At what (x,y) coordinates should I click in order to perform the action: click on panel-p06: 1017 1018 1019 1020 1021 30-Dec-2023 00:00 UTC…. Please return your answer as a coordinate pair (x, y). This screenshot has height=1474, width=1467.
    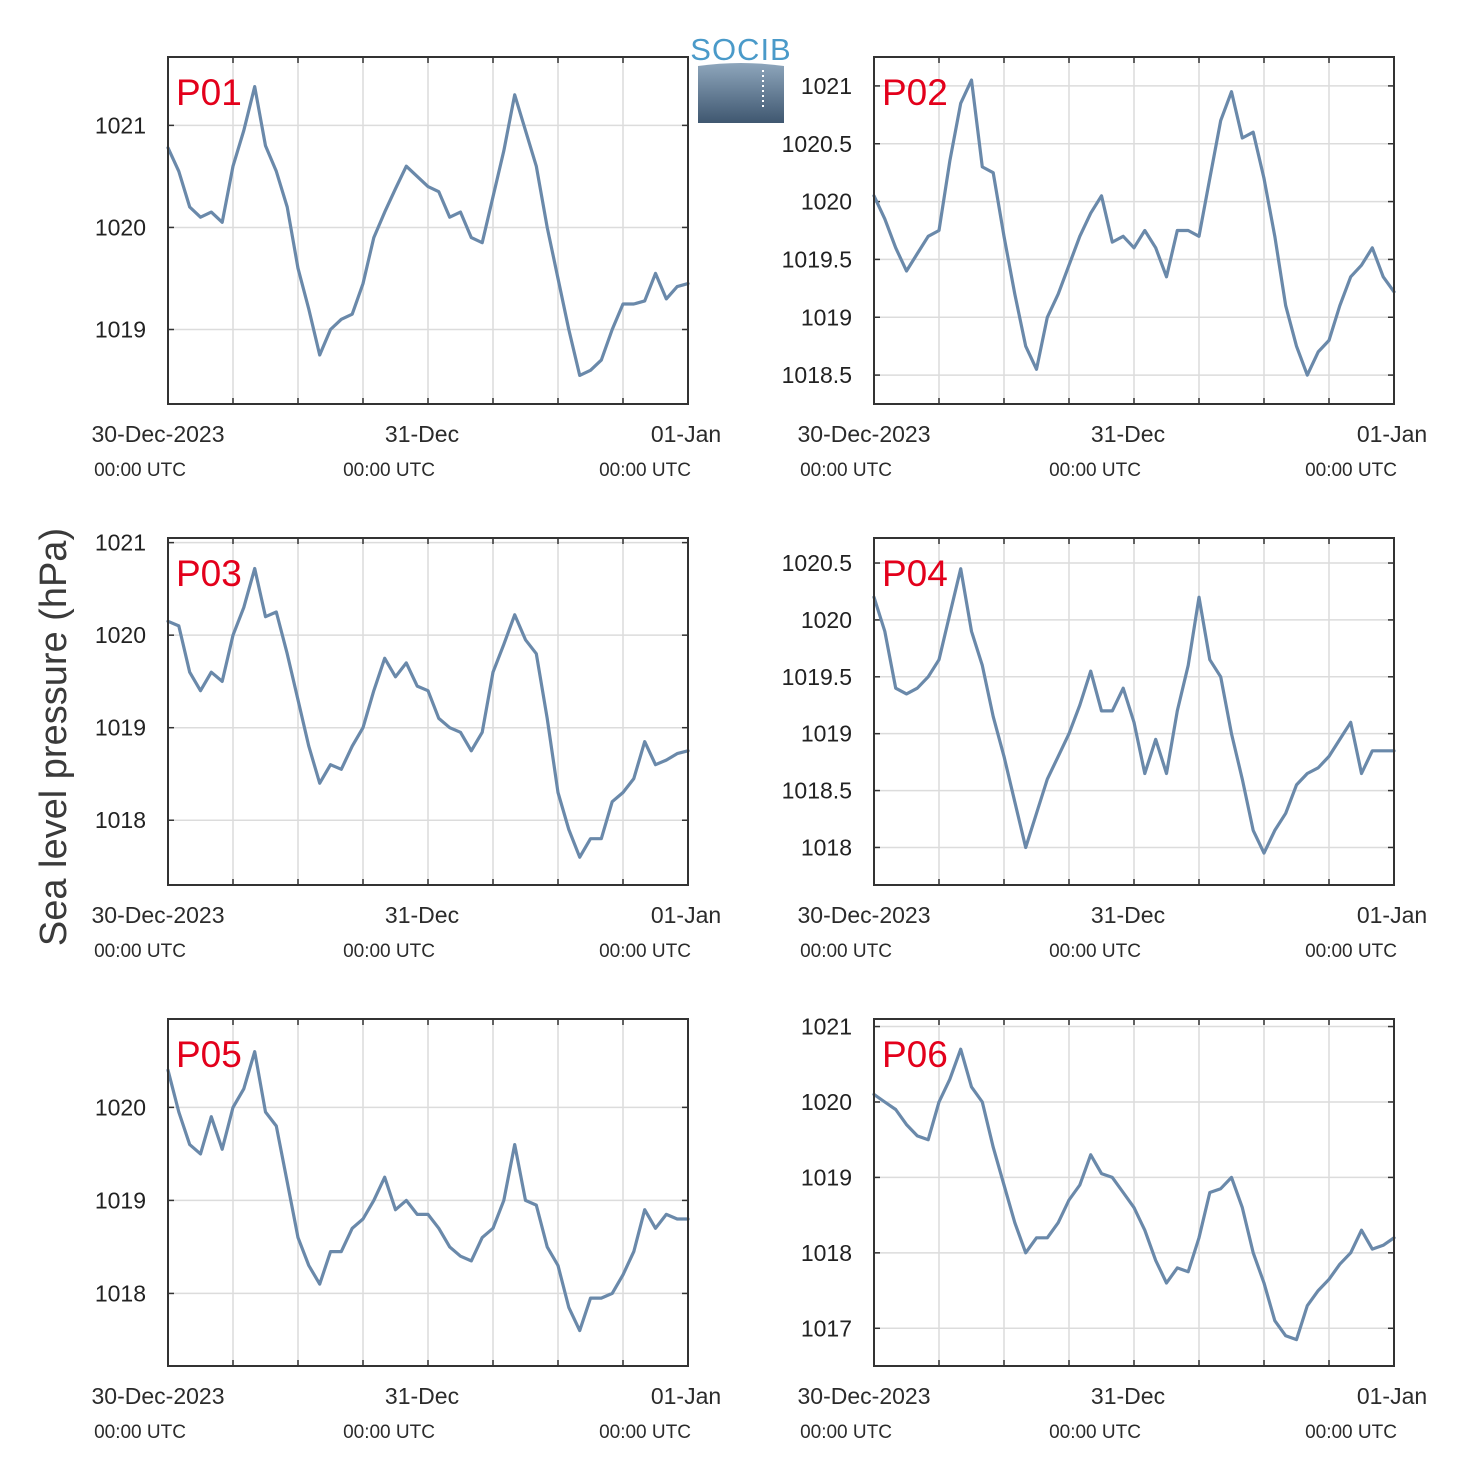
    Looking at the image, I should click on (1113, 1228).